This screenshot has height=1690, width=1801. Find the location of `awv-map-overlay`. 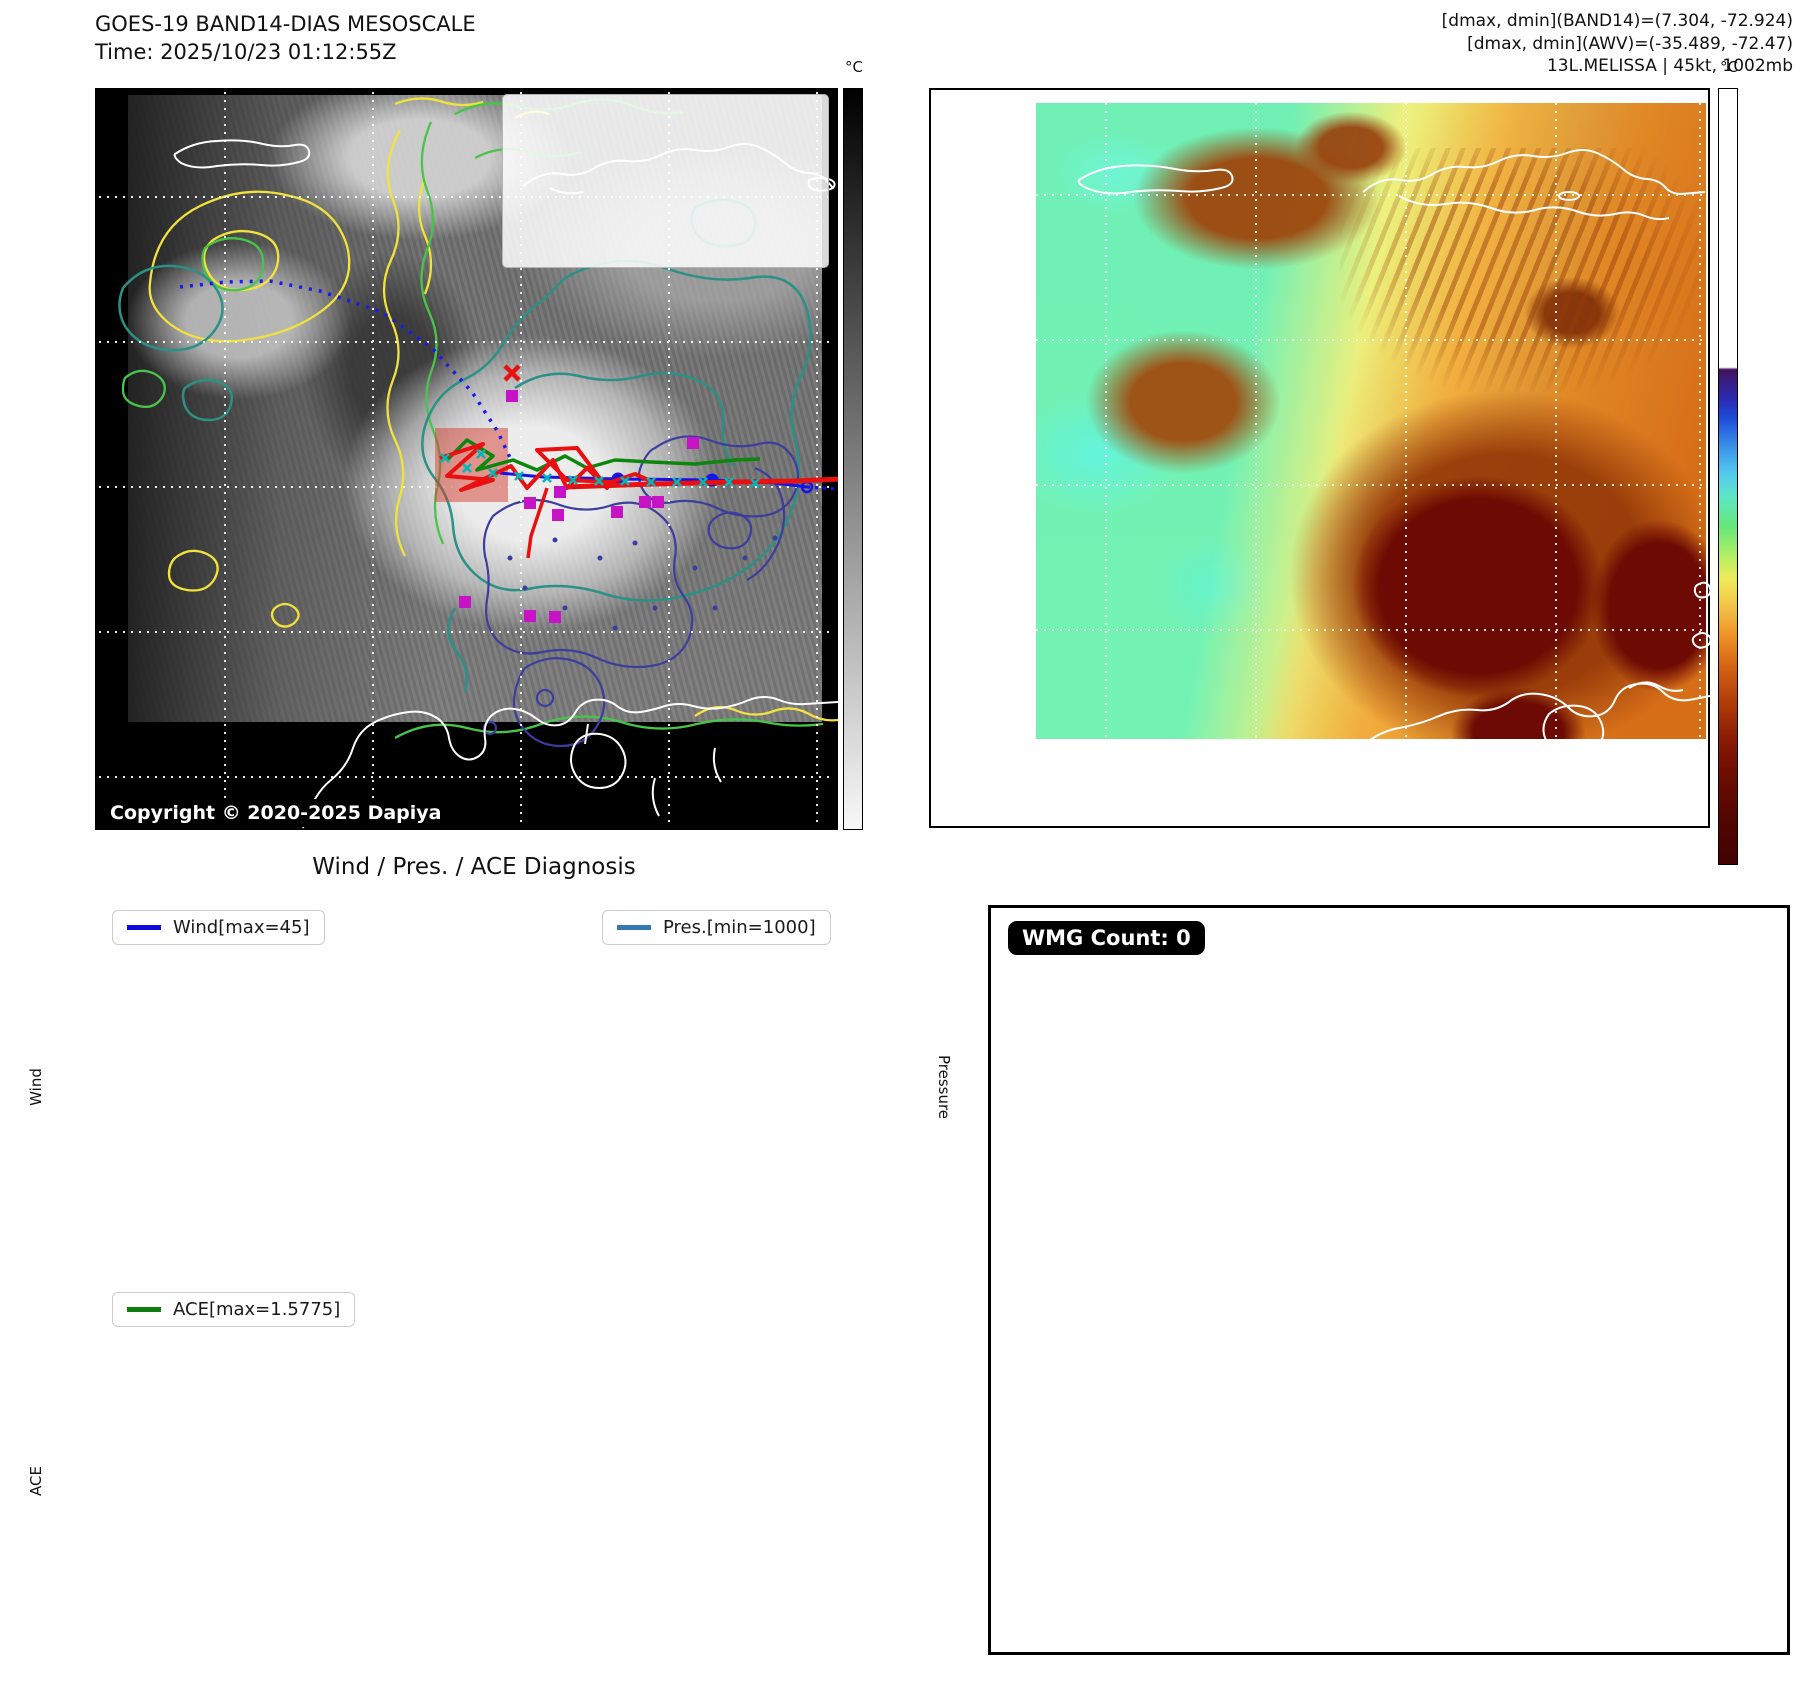

awv-map-overlay is located at coordinates (1373, 431).